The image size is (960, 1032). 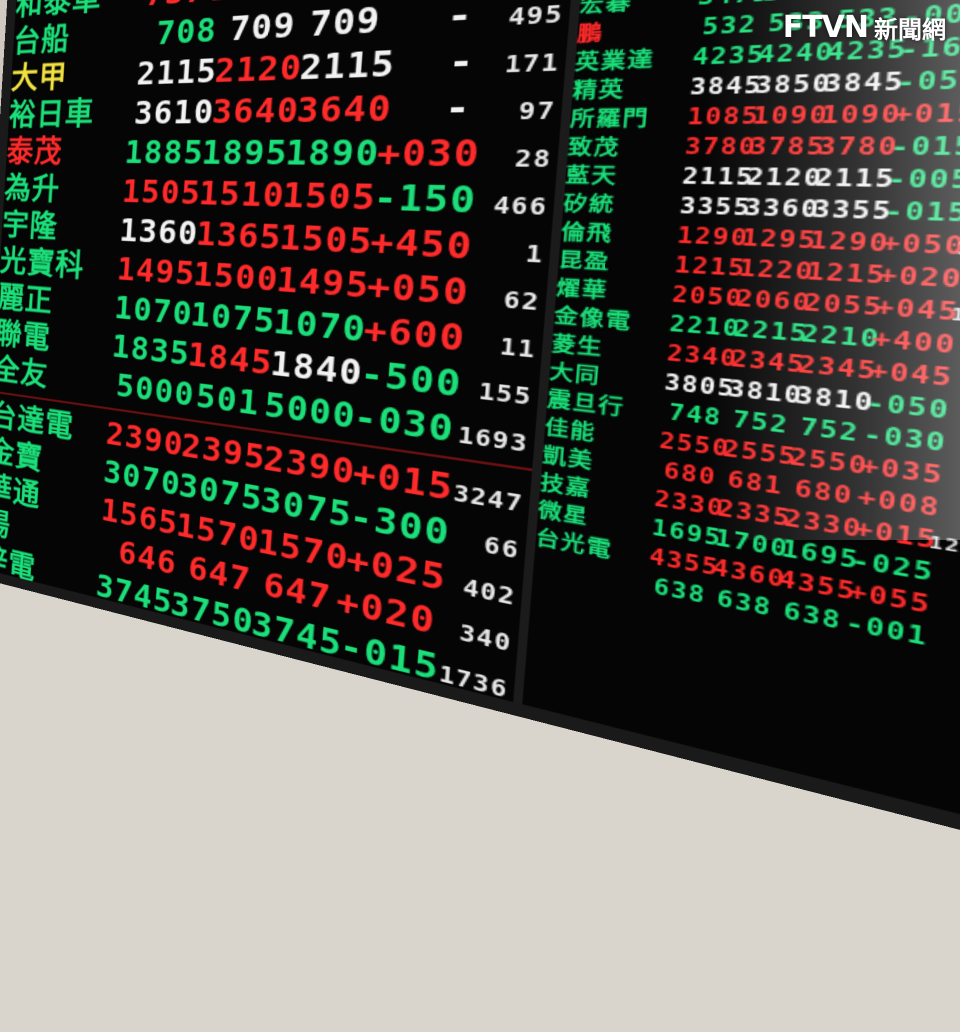 I want to click on price-cell: 5000, so click(x=306, y=410).